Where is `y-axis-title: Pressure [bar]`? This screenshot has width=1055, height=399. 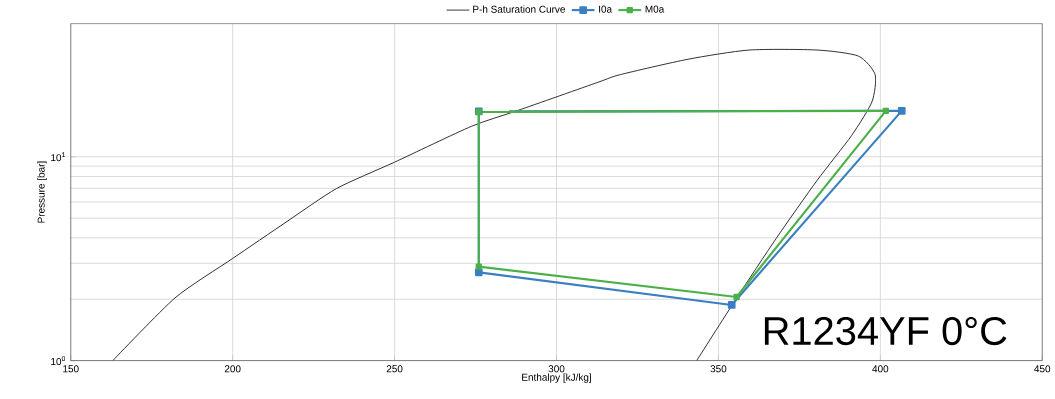
y-axis-title: Pressure [bar] is located at coordinates (42, 192).